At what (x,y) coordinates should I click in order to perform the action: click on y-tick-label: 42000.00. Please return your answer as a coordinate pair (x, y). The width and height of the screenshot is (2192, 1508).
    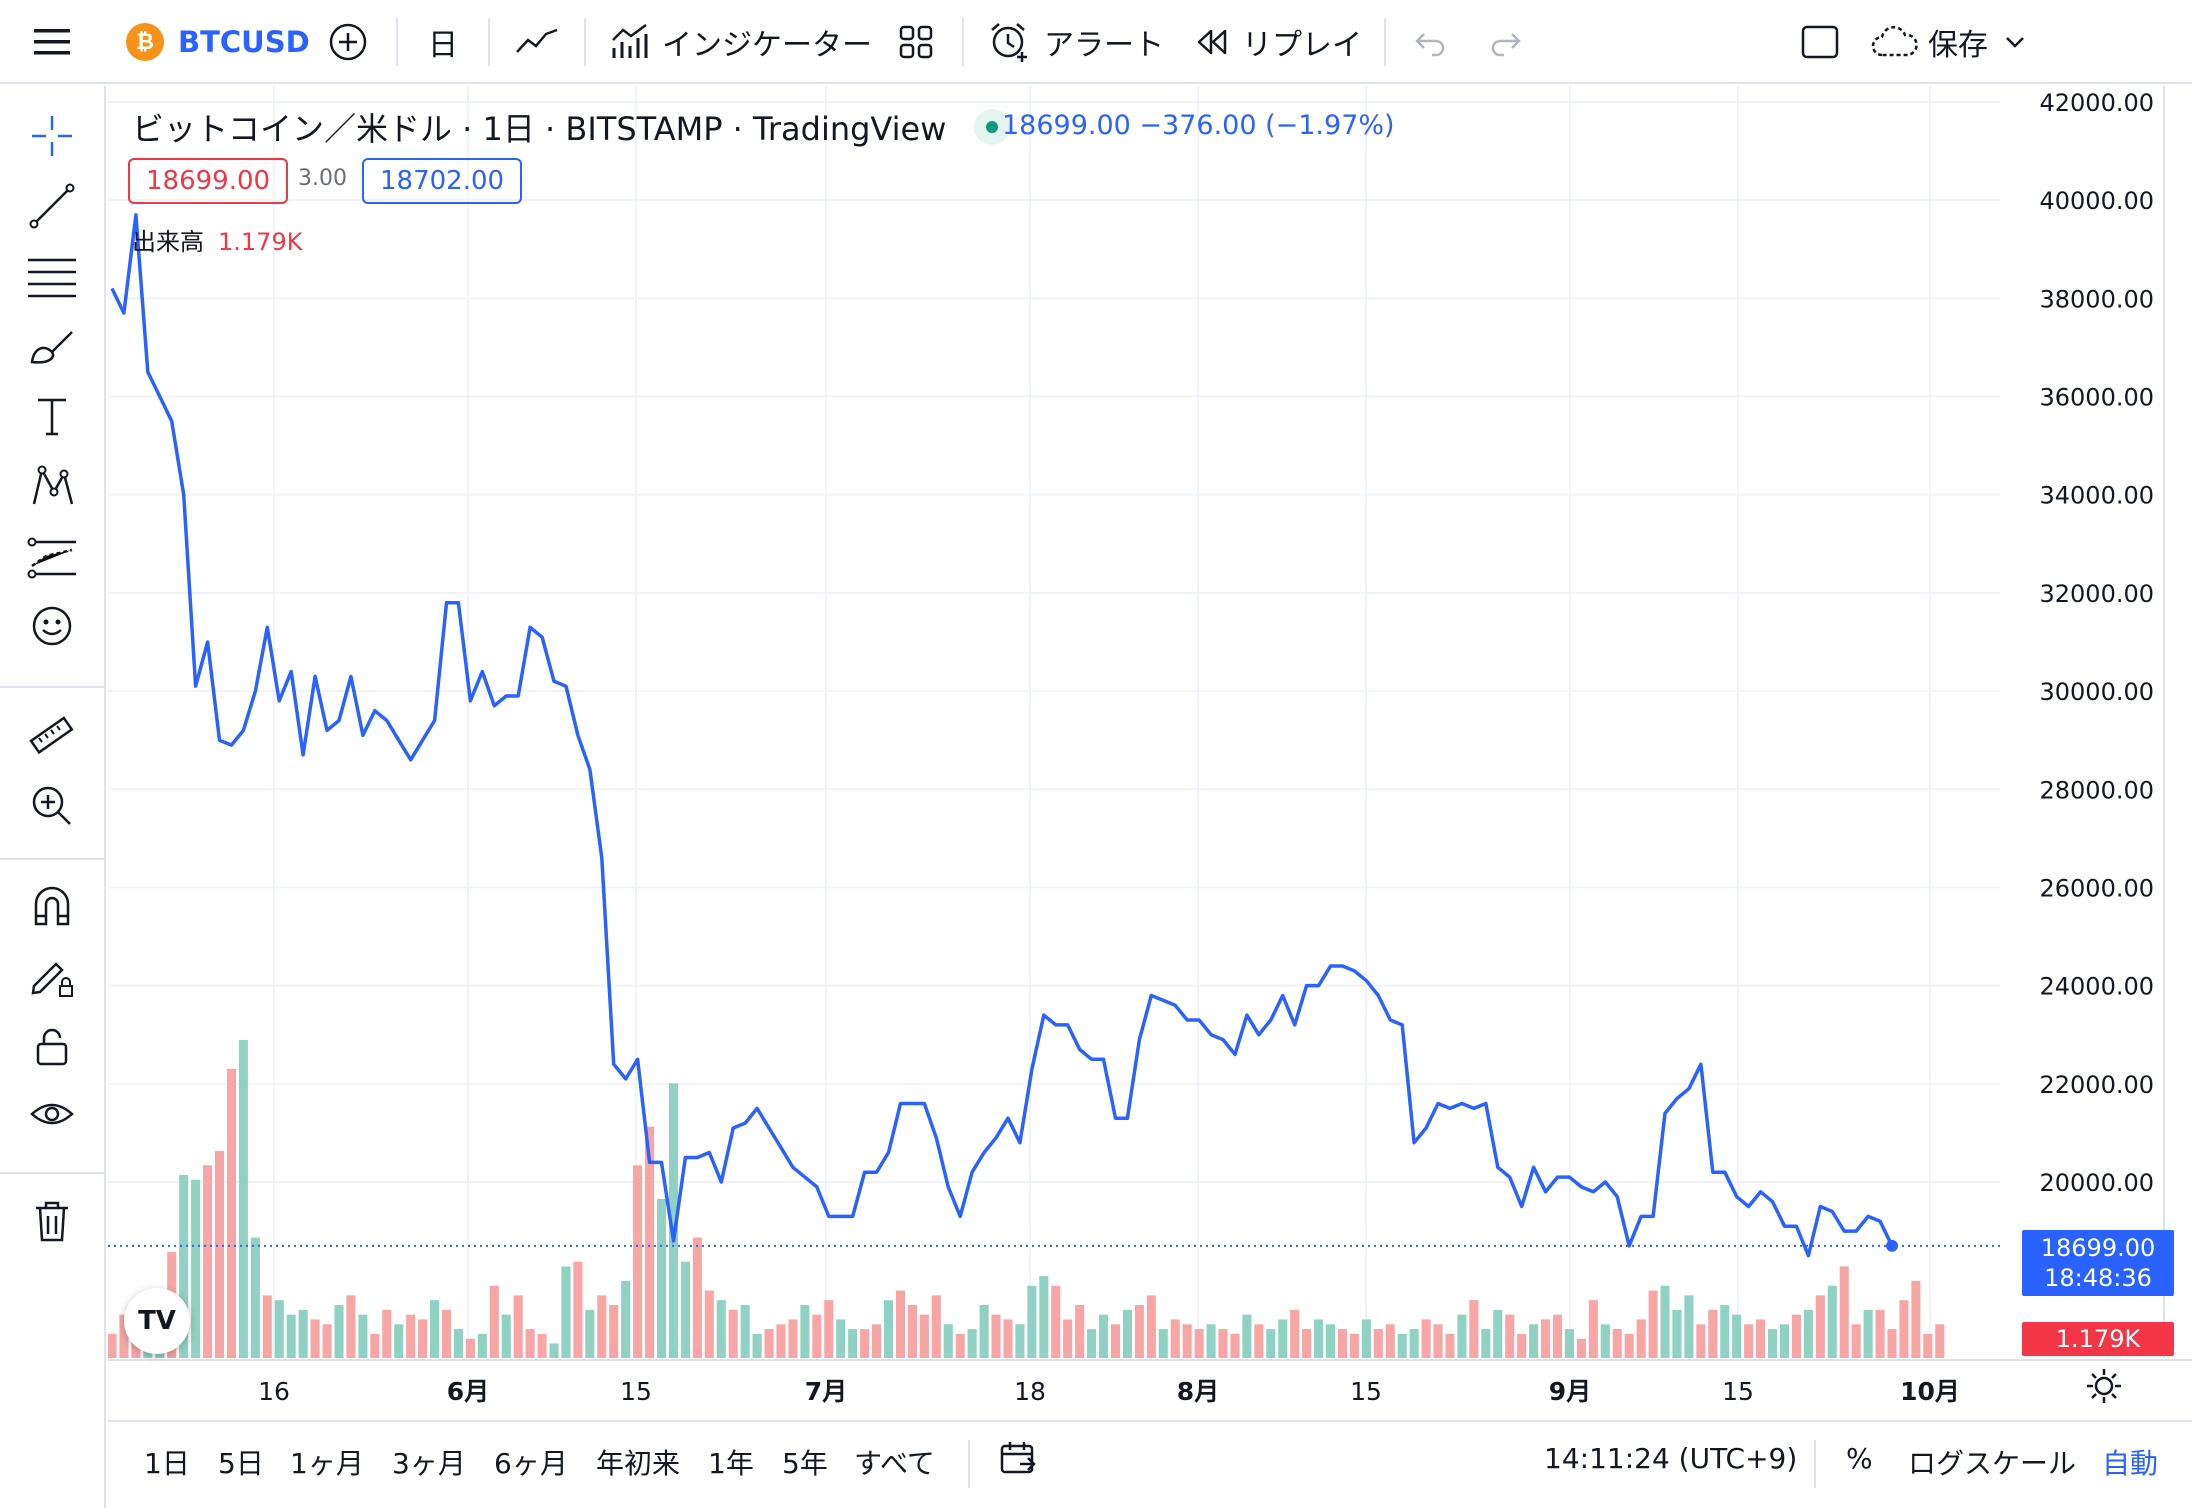
    Looking at the image, I should click on (2096, 103).